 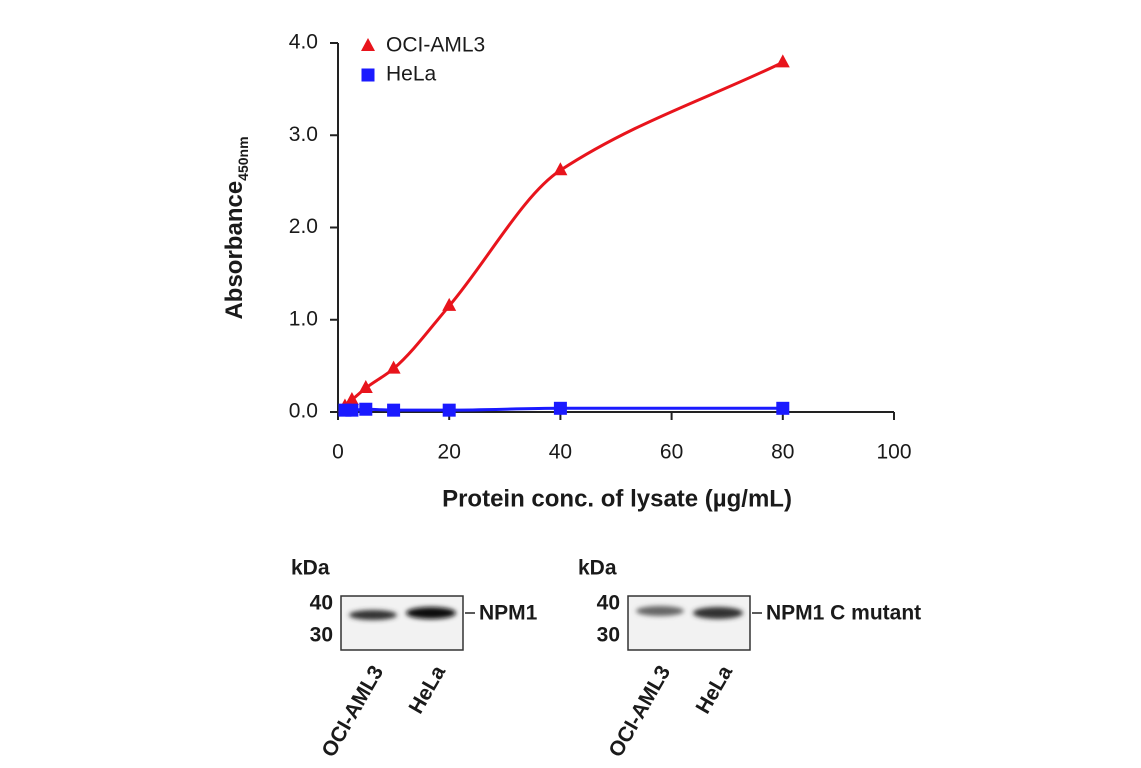 What do you see at coordinates (303, 226) in the screenshot?
I see `y-tick-label: 2.0` at bounding box center [303, 226].